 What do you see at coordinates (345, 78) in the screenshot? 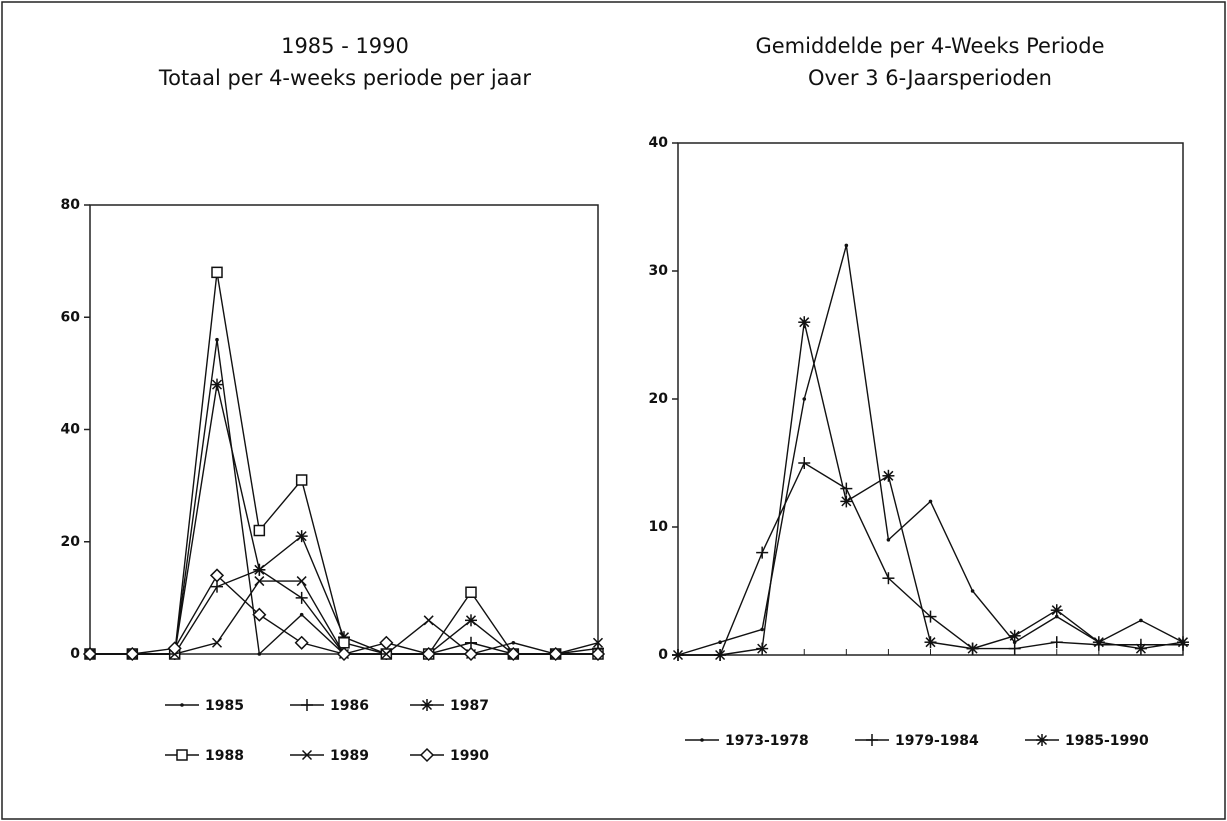
I see `chart-subtitle: Totaal per 4-weeks periode per jaar` at bounding box center [345, 78].